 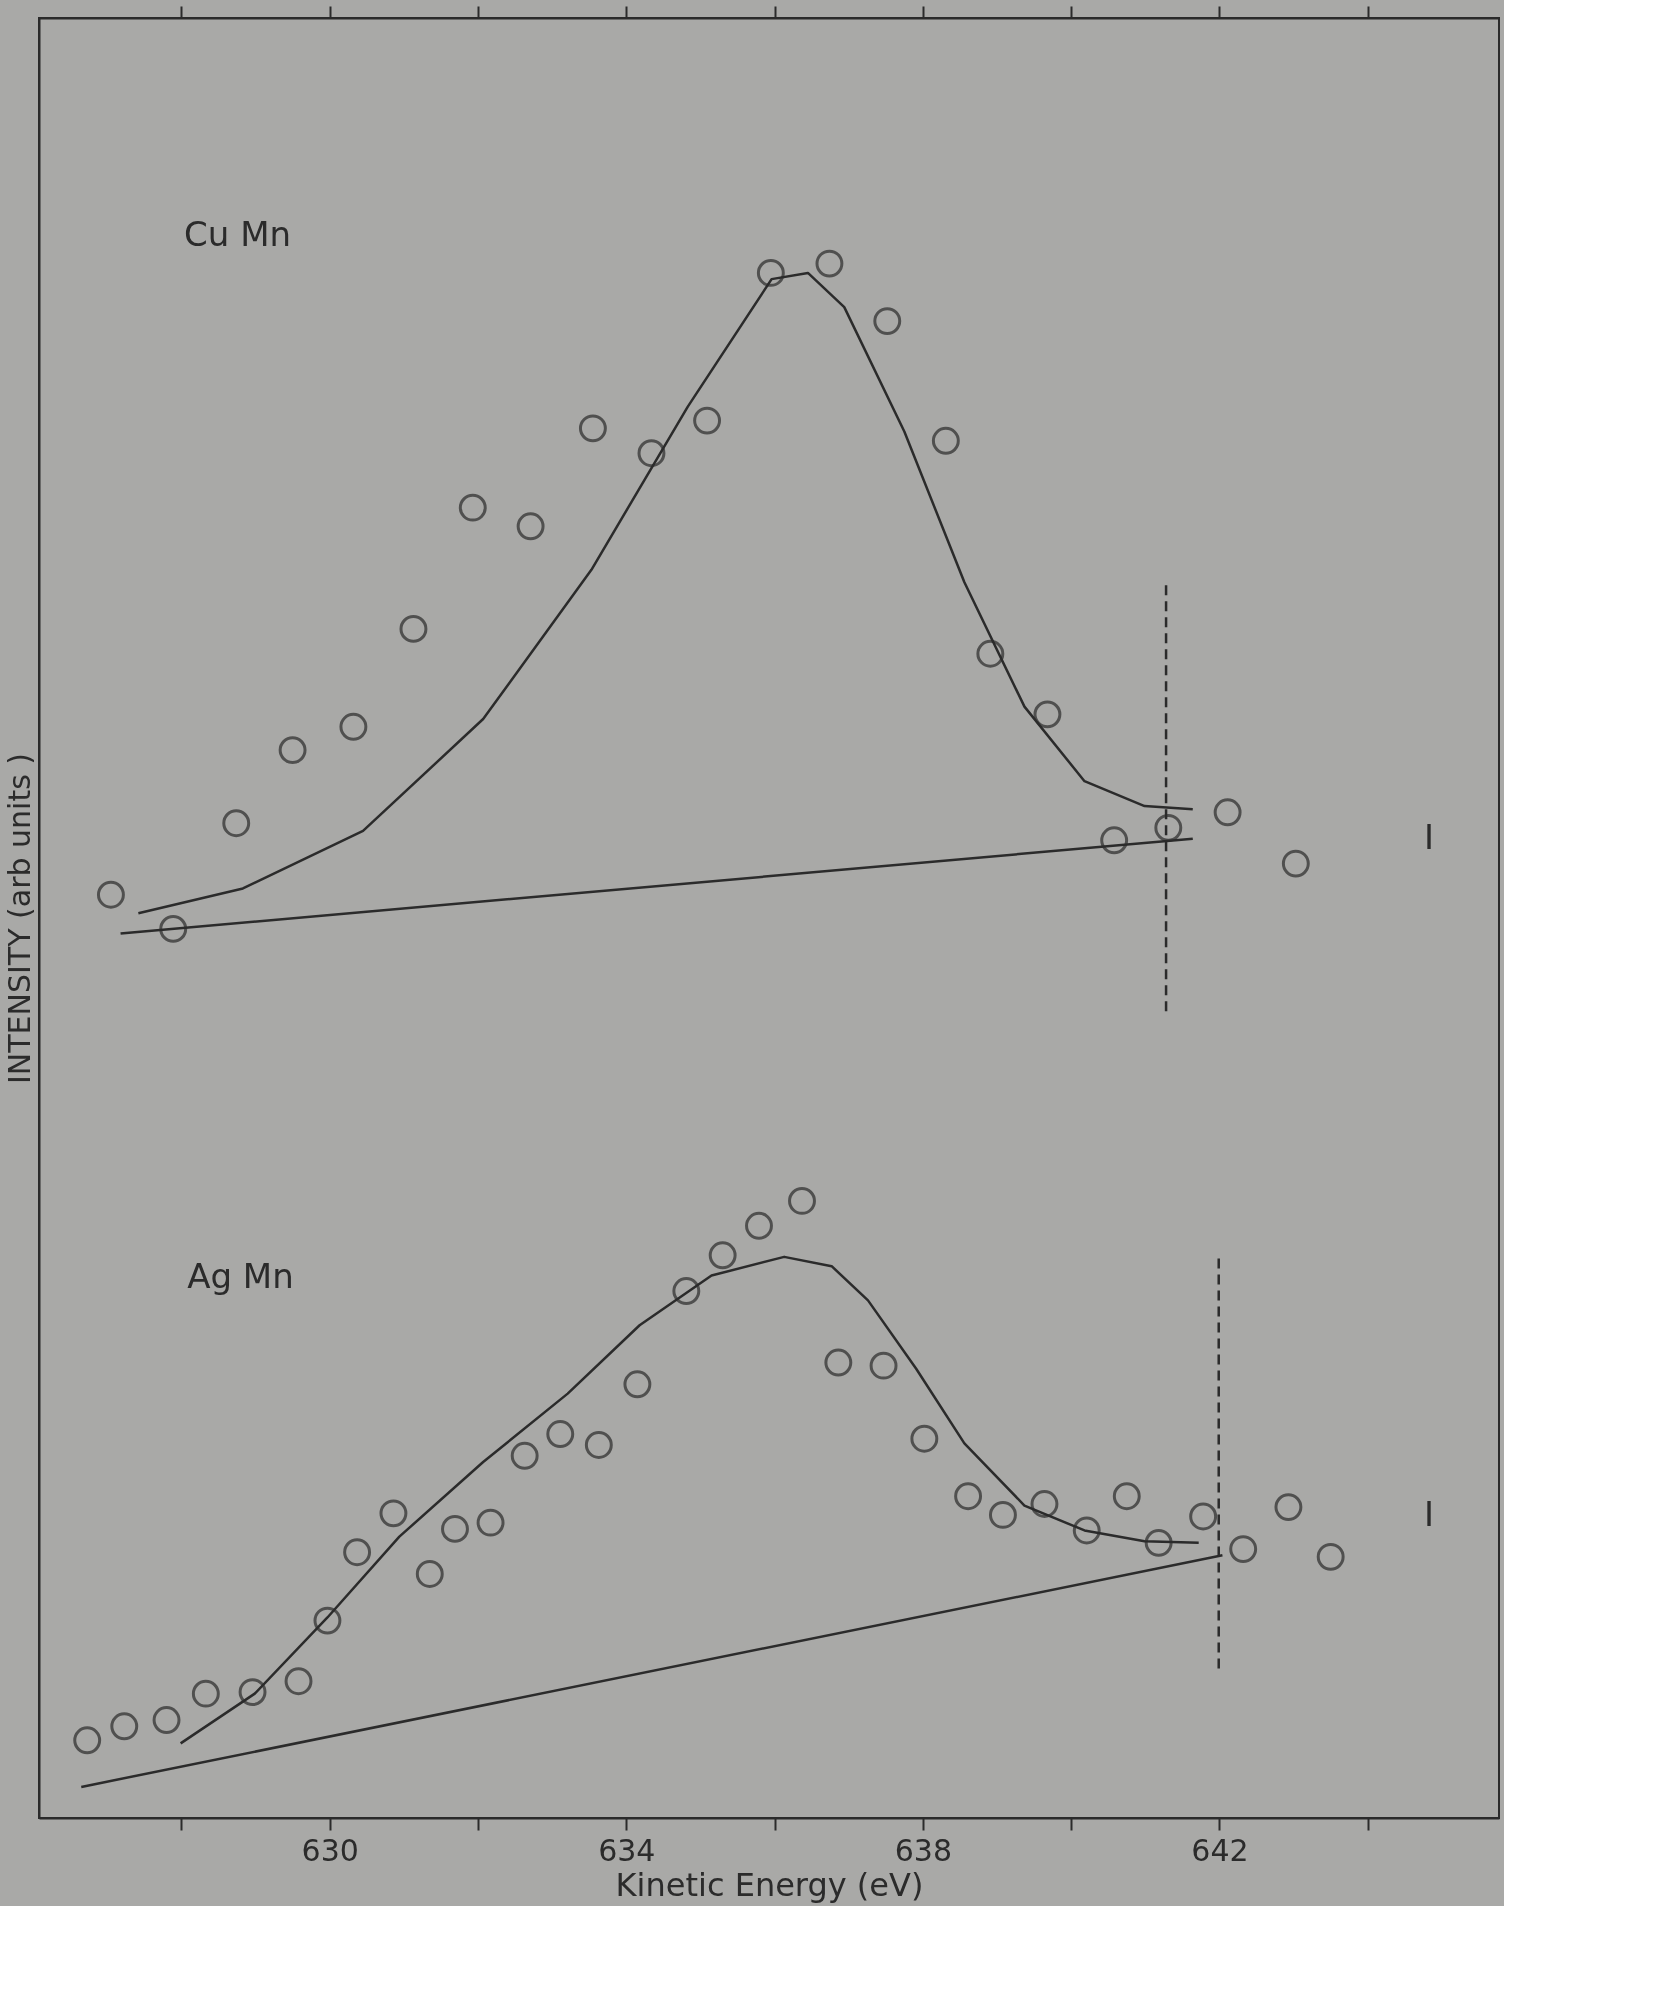 What do you see at coordinates (330, 1850) in the screenshot?
I see `x-tick-label: 630` at bounding box center [330, 1850].